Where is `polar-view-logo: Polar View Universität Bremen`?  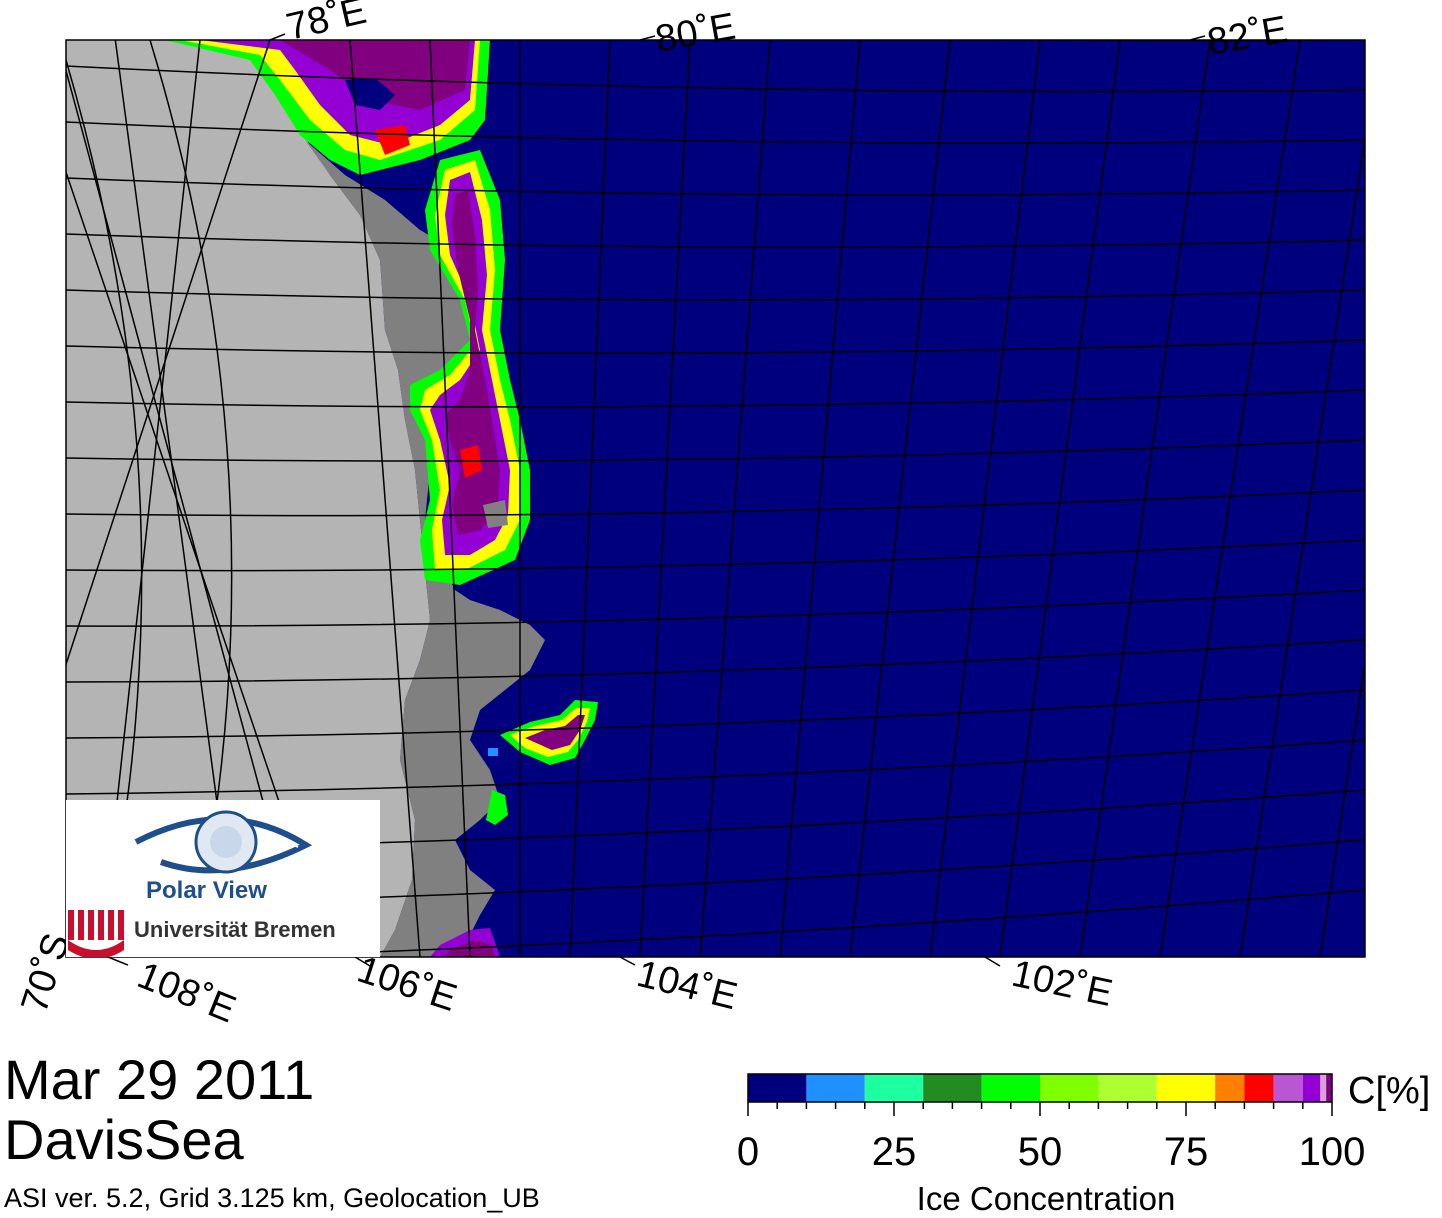
polar-view-logo: Polar View Universität Bremen is located at coordinates (223, 878).